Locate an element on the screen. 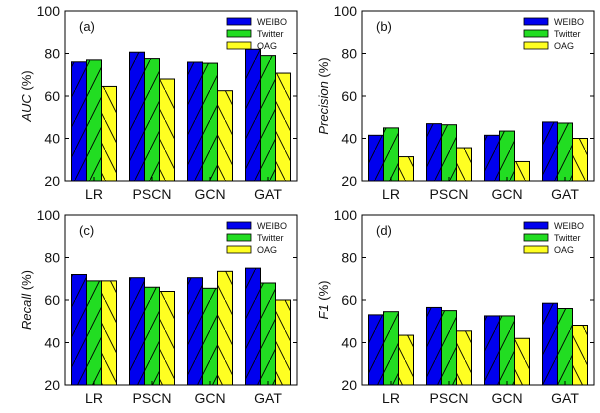 The width and height of the screenshot is (600, 413). y-axis-title: F1 (%) is located at coordinates (323, 299).